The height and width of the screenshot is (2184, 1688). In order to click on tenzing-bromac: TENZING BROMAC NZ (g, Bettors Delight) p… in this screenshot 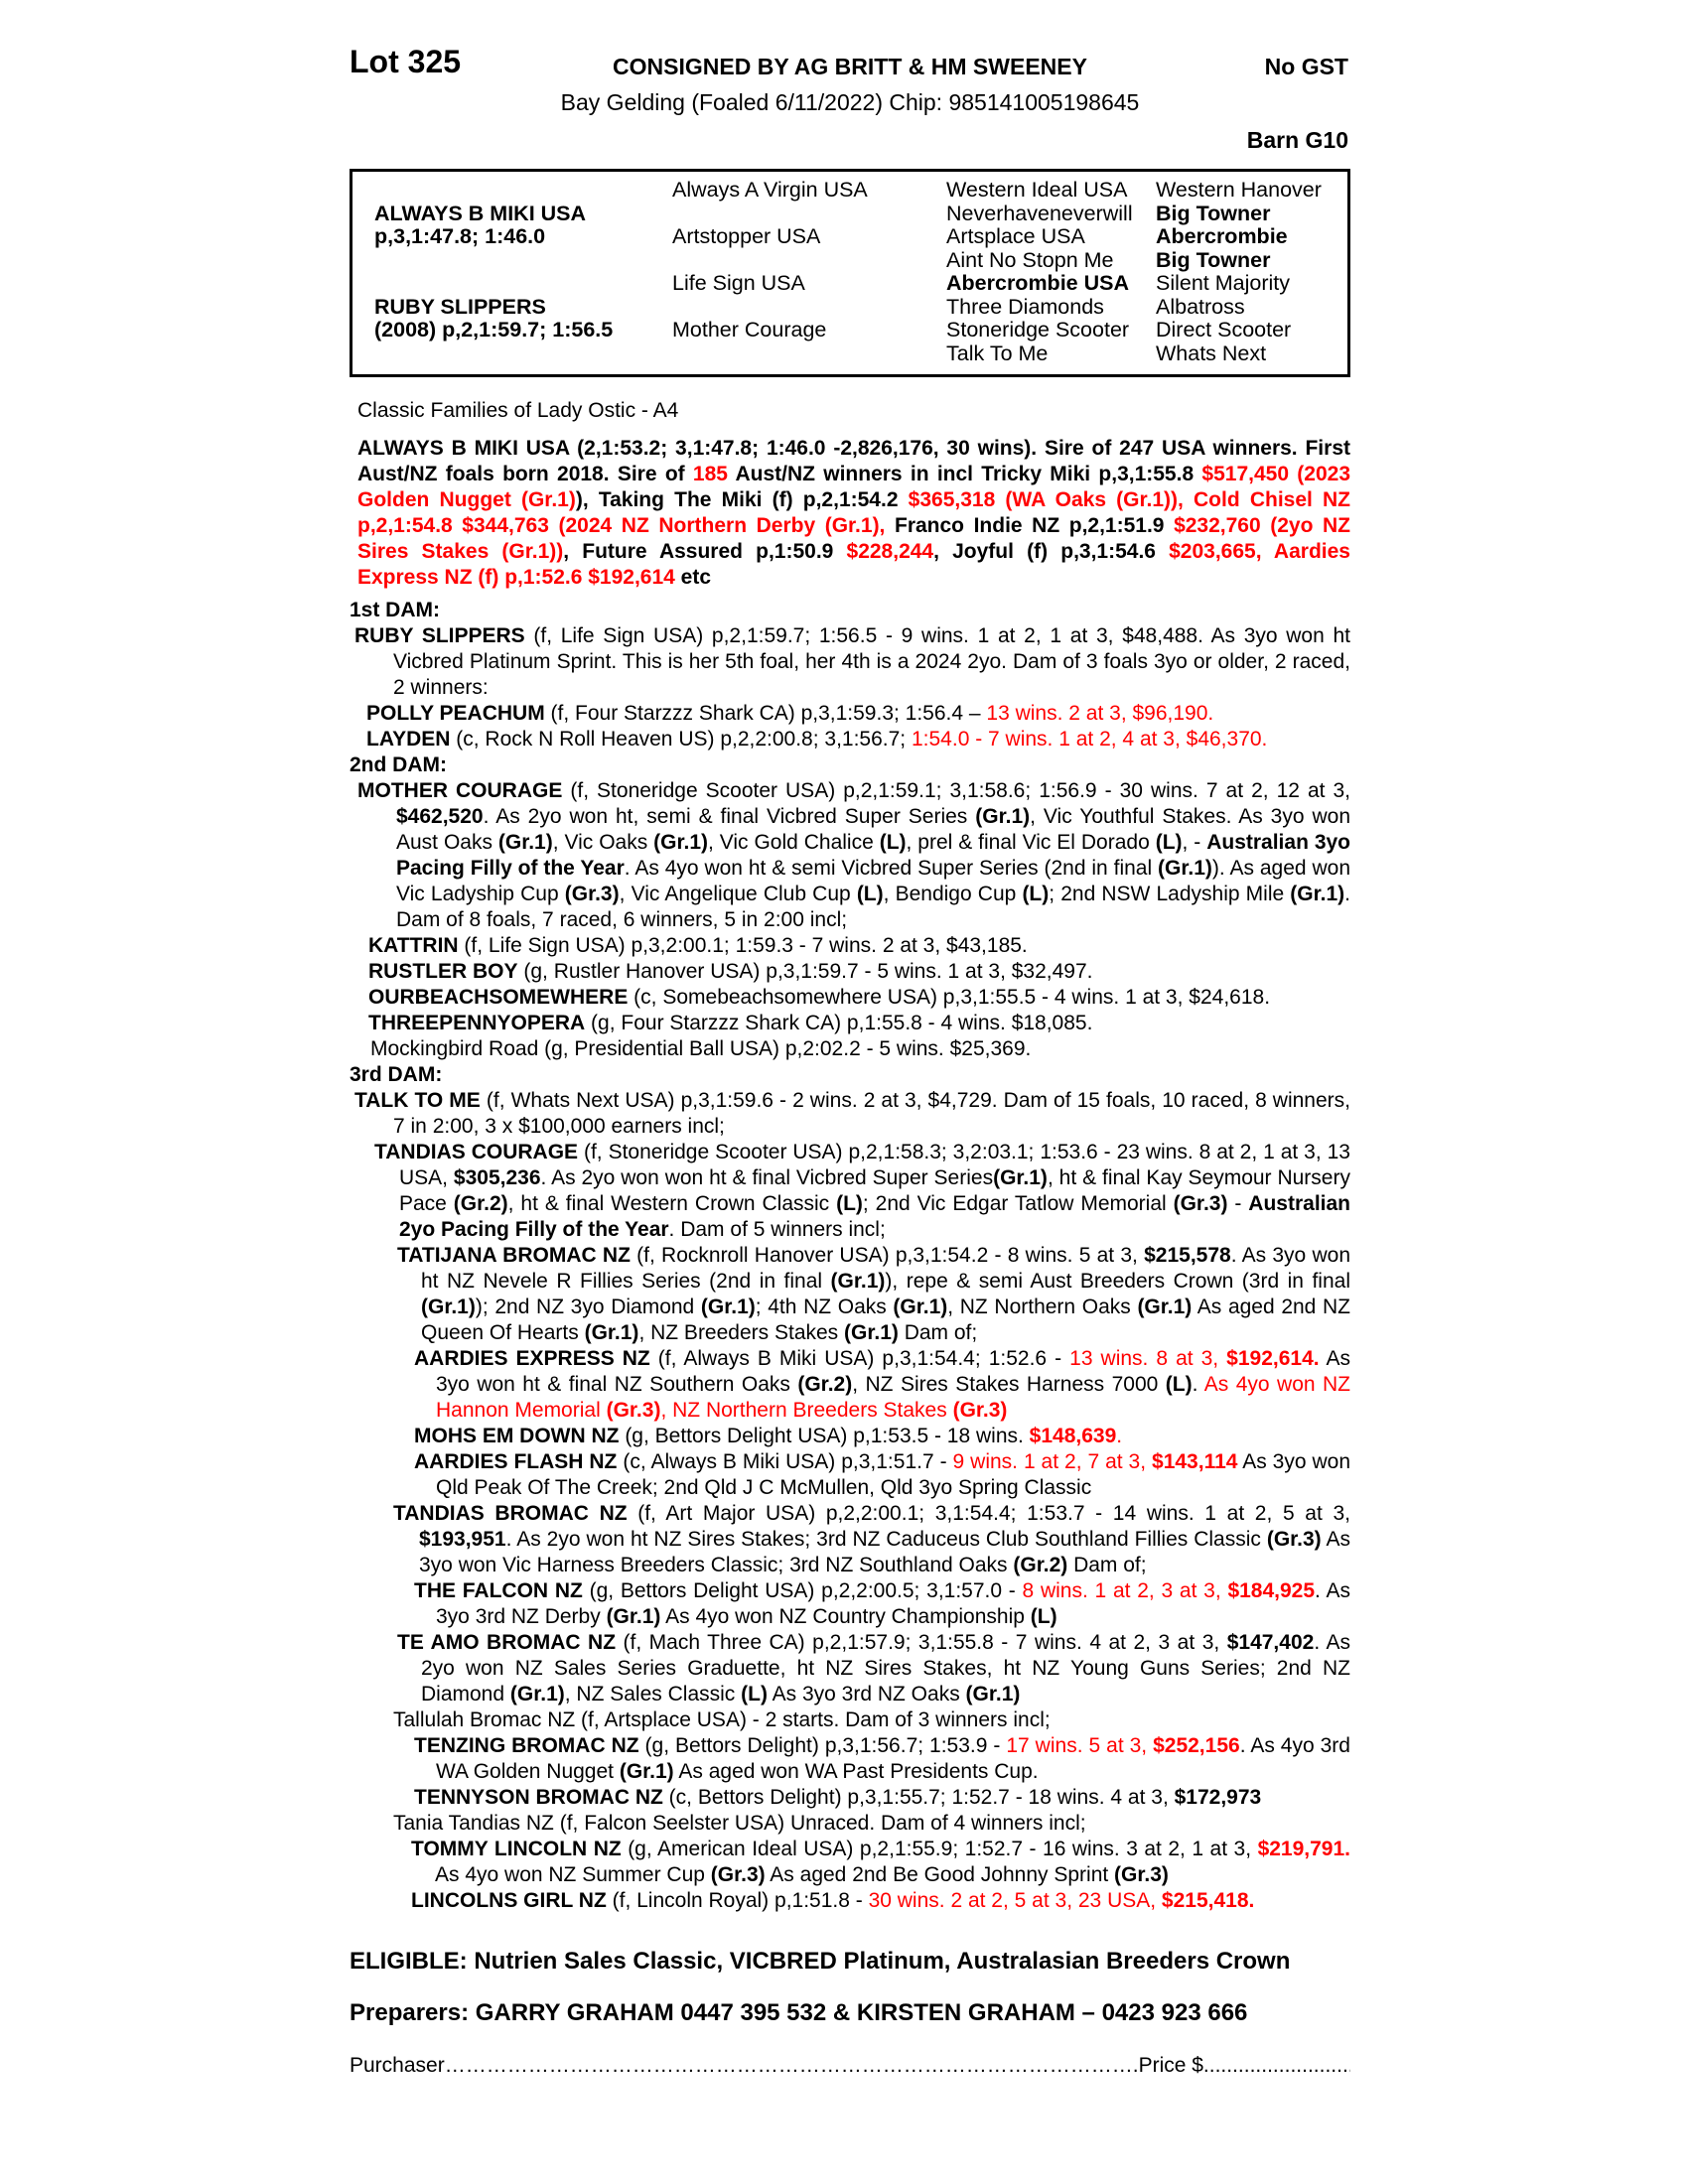, I will do `click(850, 1759)`.